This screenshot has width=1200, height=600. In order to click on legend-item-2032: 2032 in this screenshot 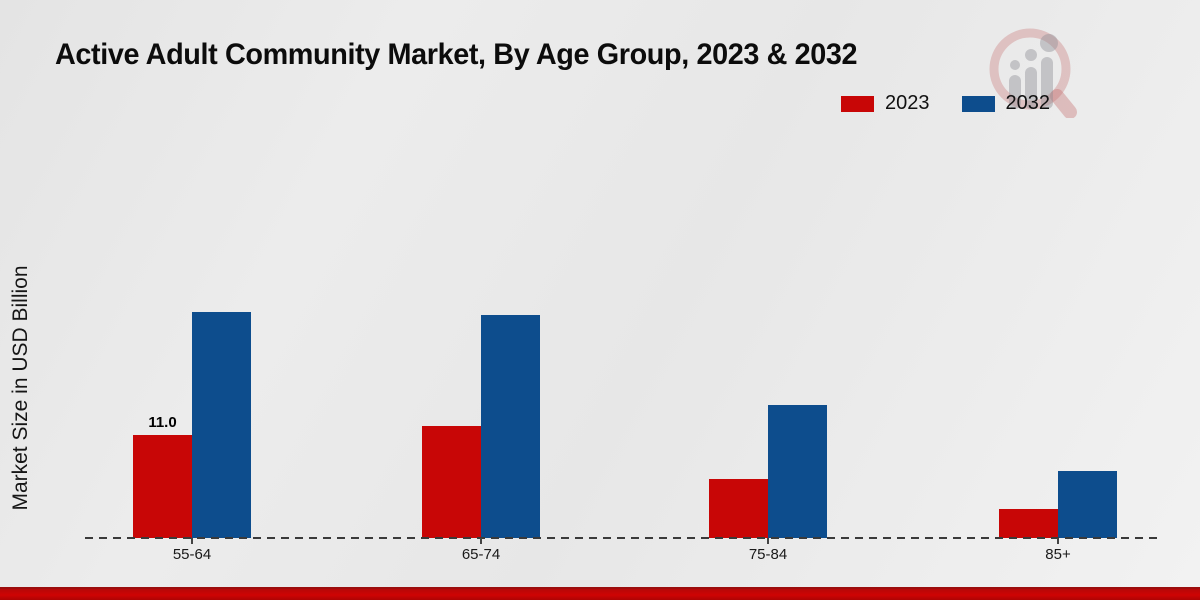, I will do `click(1006, 103)`.